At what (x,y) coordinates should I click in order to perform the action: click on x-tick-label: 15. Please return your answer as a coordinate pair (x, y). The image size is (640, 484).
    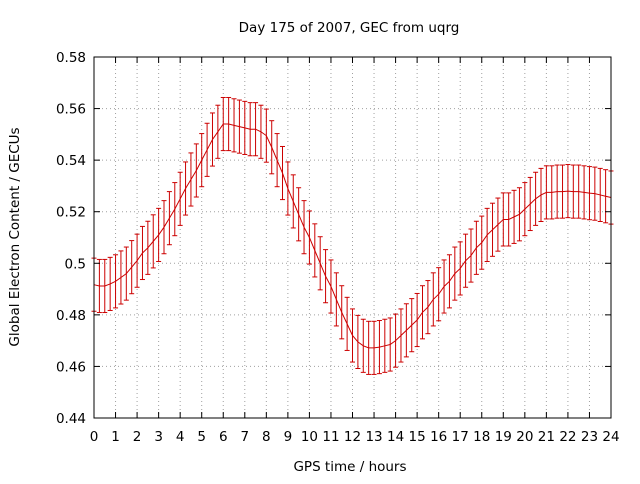
    Looking at the image, I should click on (417, 437).